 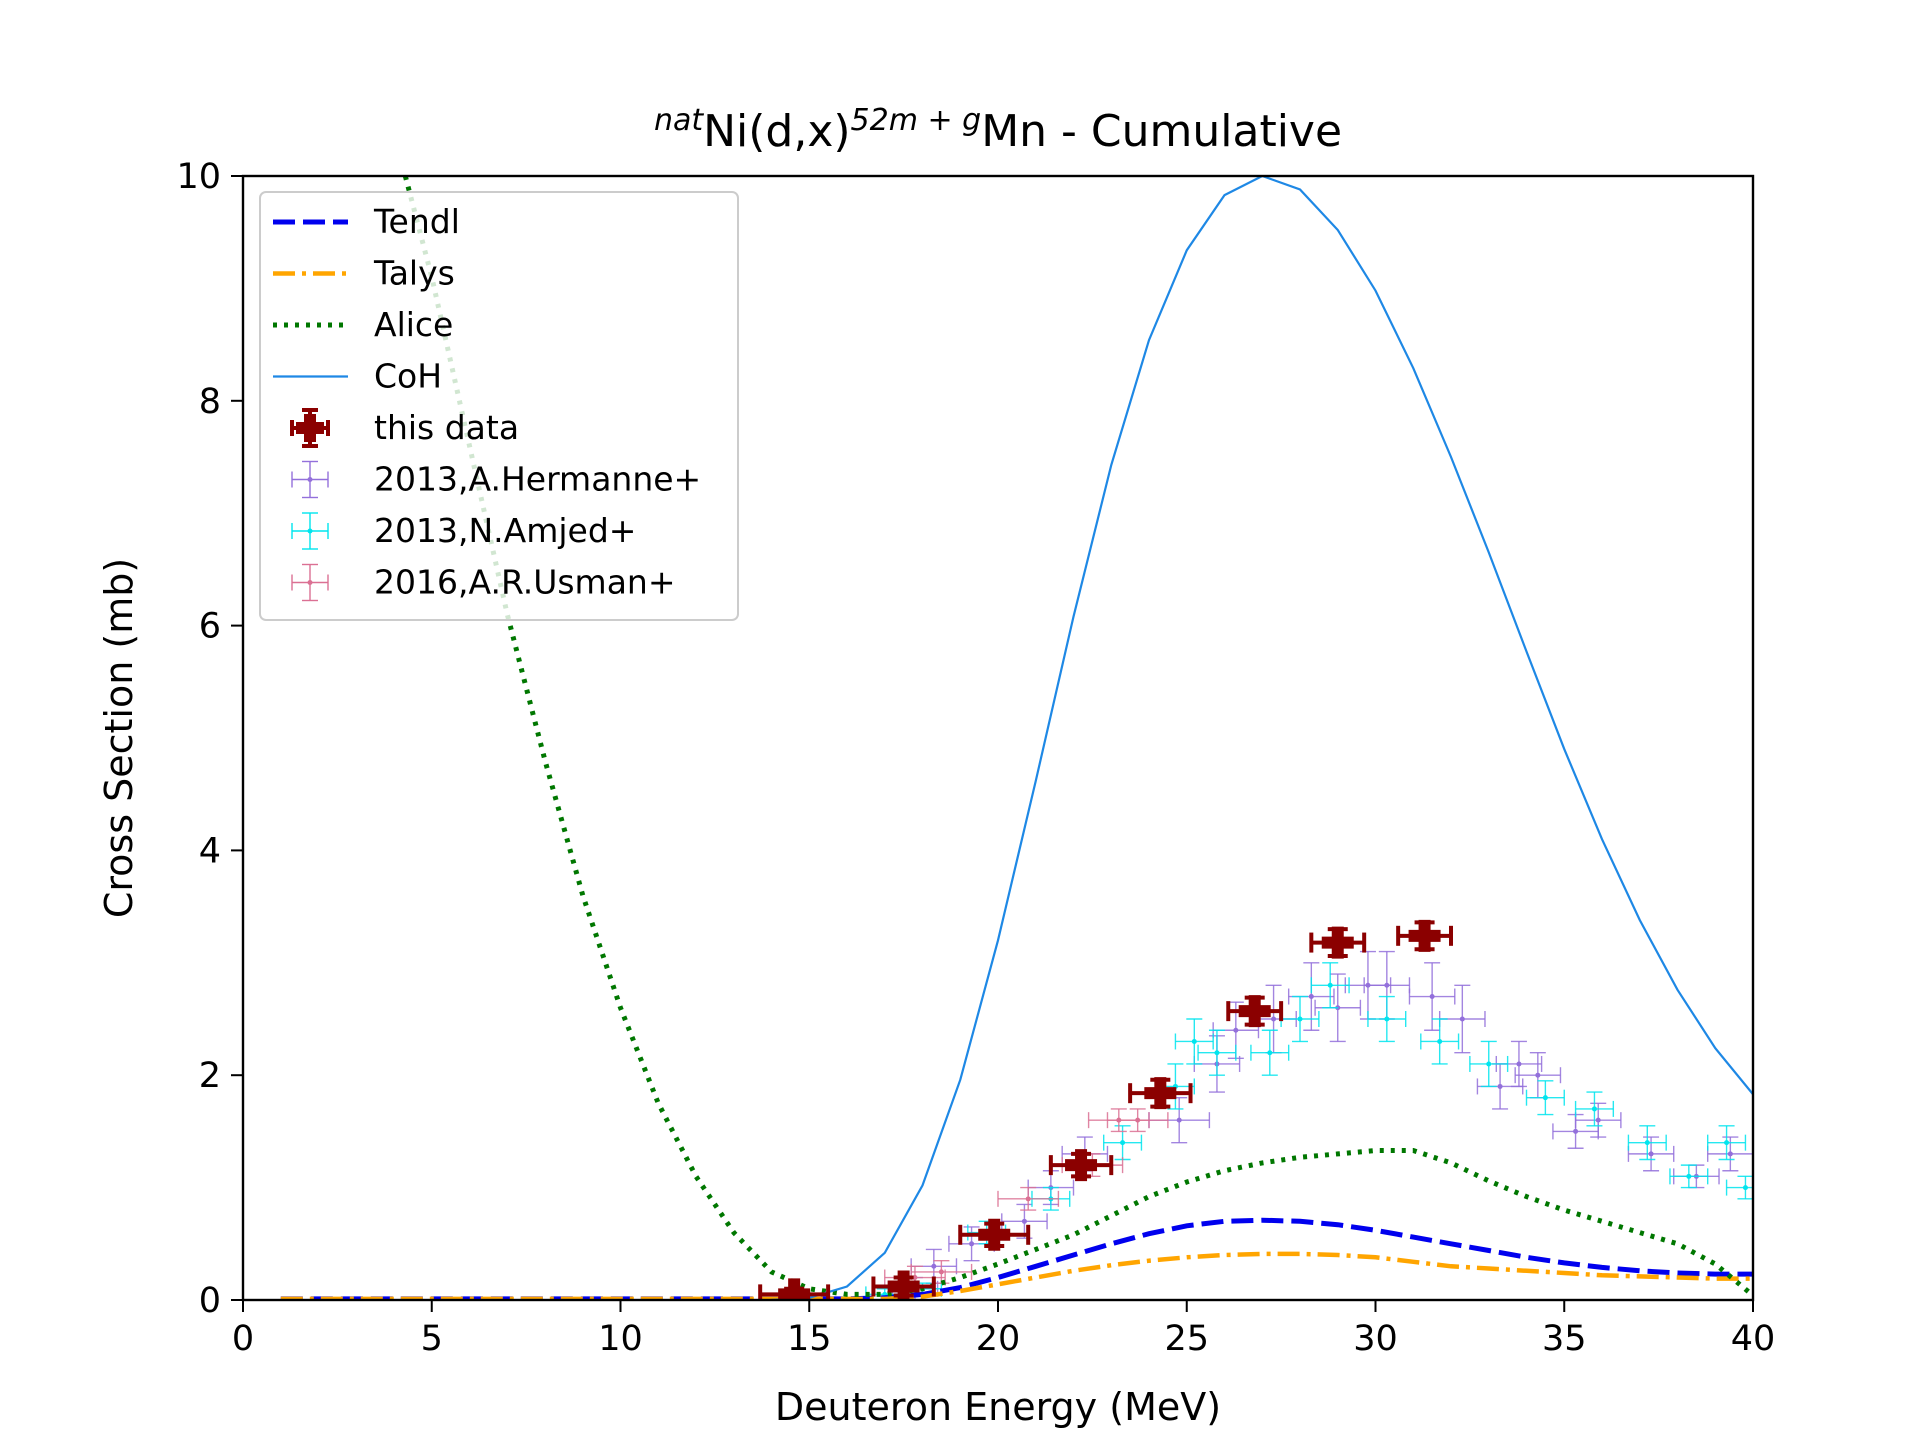 I want to click on series-line-tendl, so click(x=1016, y=1258).